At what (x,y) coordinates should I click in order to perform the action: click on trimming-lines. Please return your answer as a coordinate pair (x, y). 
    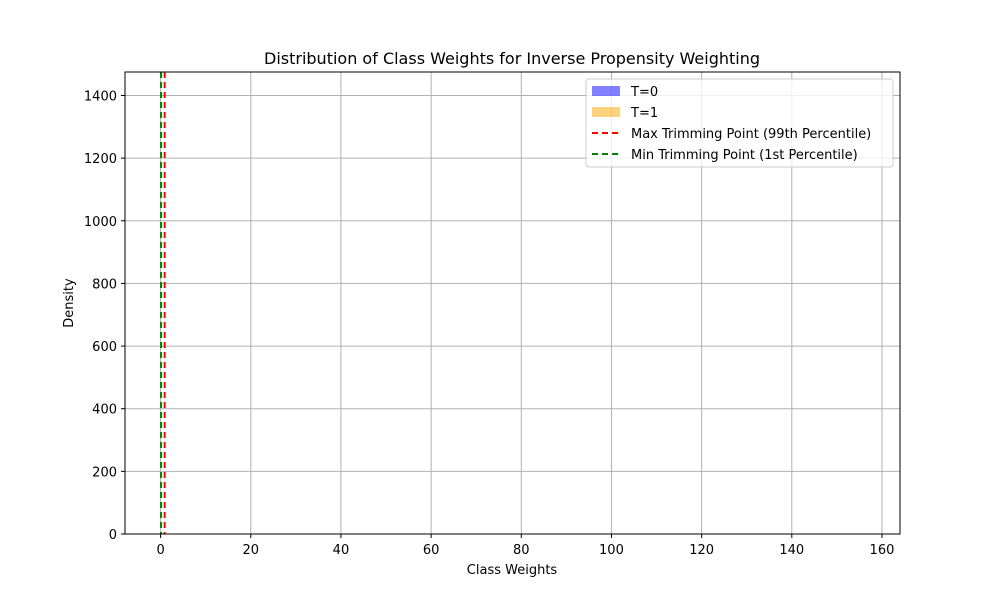
    Looking at the image, I should click on (163, 303).